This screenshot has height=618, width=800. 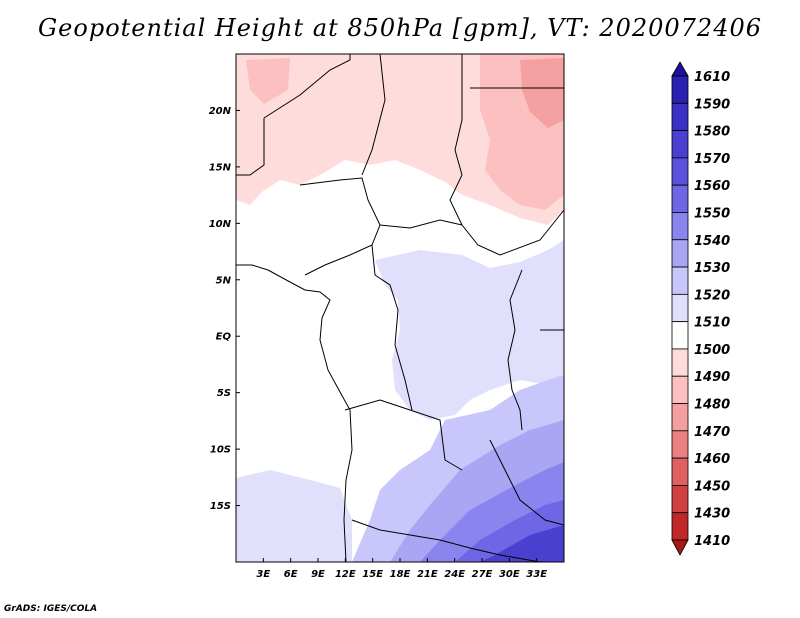 What do you see at coordinates (482, 574) in the screenshot?
I see `x-tick-label: 27E` at bounding box center [482, 574].